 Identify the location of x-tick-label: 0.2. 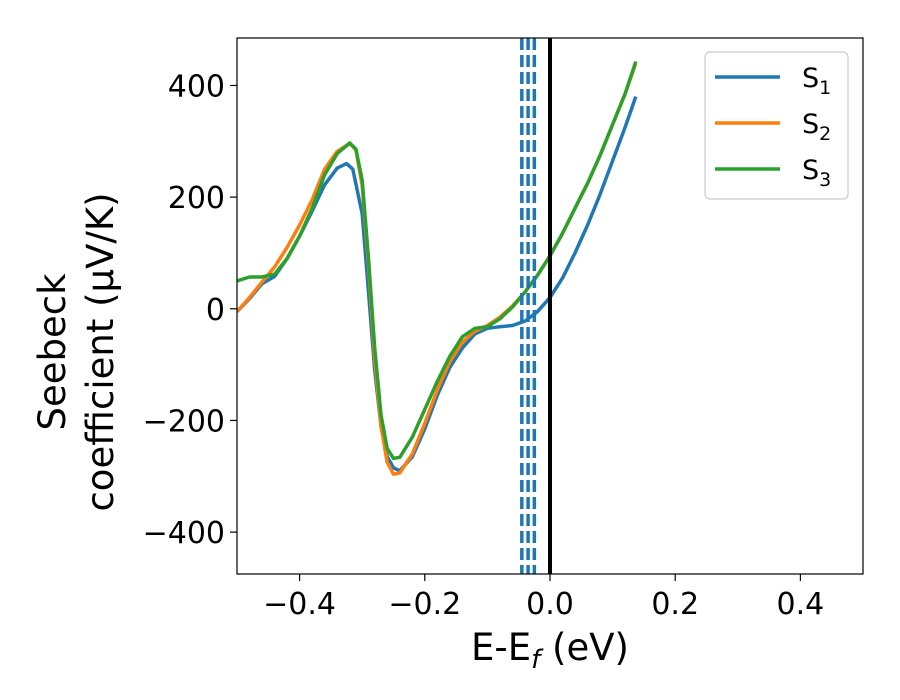
(675, 604).